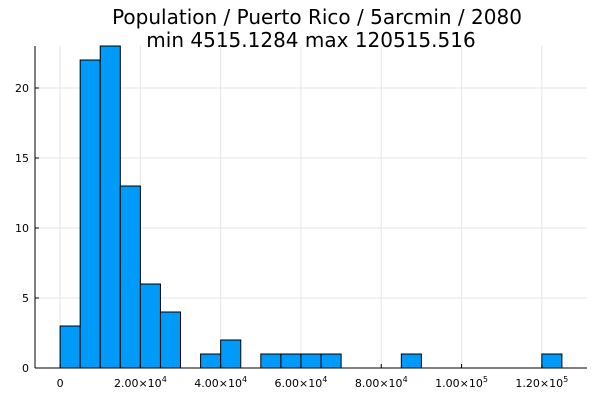 The width and height of the screenshot is (600, 400). I want to click on x-tick-mantissa: 0, so click(60, 383).